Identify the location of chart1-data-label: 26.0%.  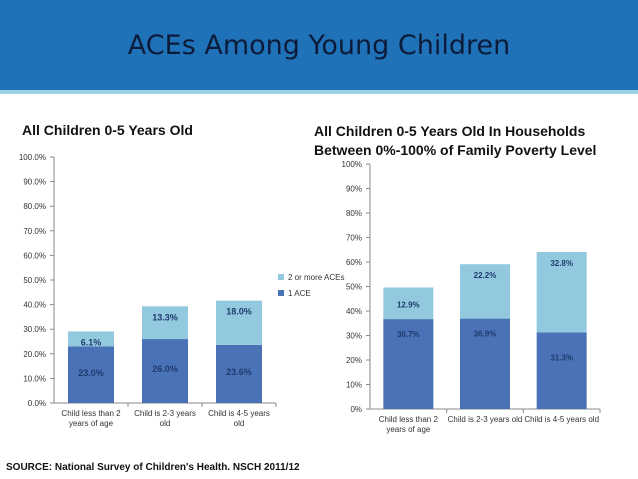
(165, 369).